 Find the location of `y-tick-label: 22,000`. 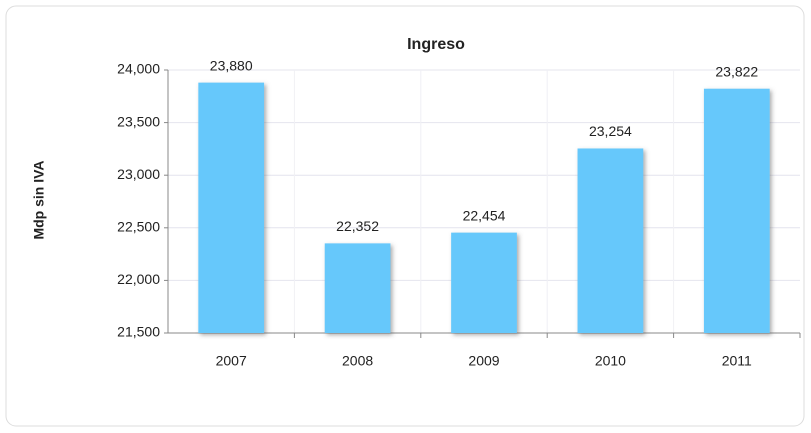

y-tick-label: 22,000 is located at coordinates (138, 279).